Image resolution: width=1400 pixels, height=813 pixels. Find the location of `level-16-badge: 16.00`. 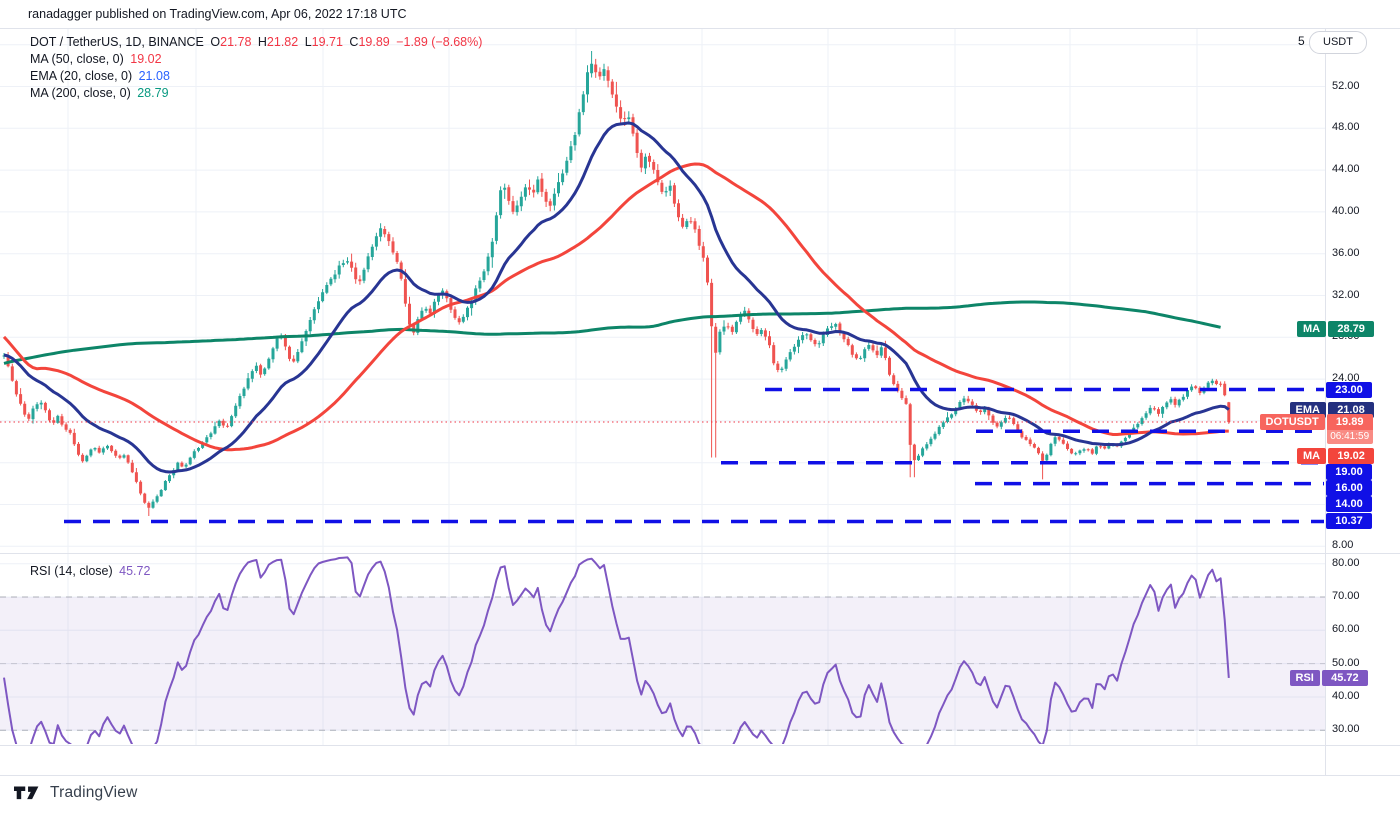

level-16-badge: 16.00 is located at coordinates (1349, 488).